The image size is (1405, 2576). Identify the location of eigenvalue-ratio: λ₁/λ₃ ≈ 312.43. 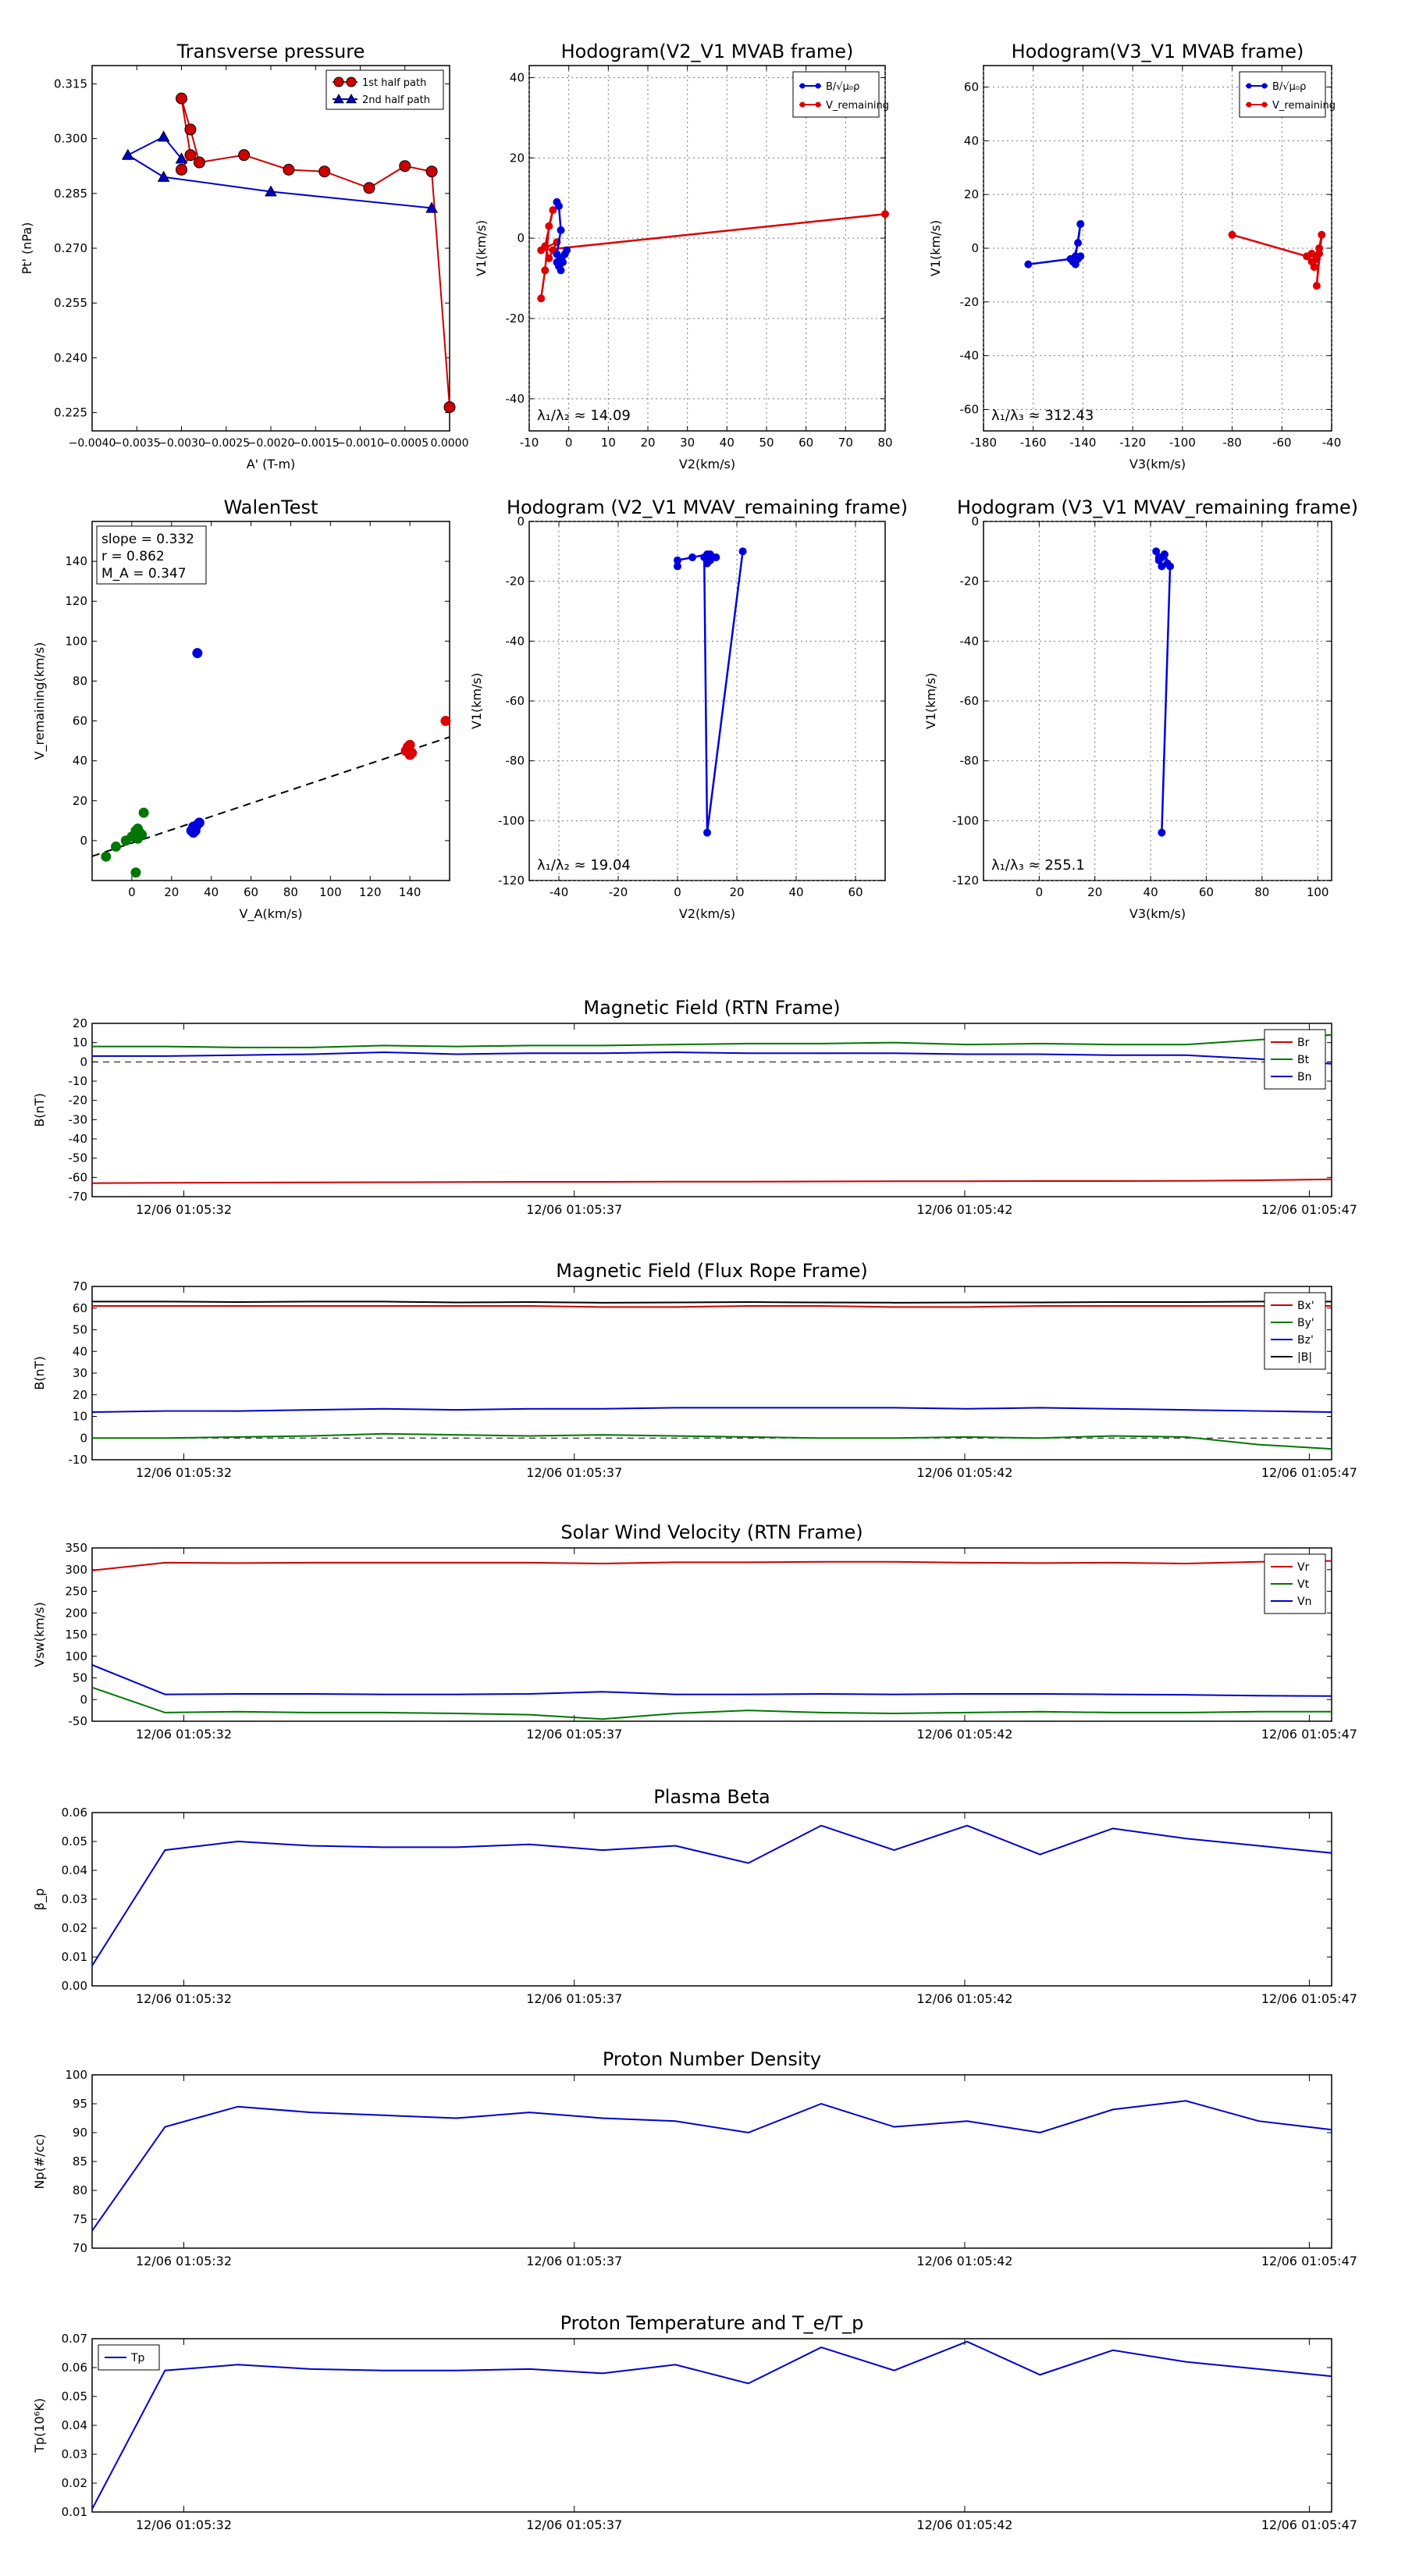
(1042, 415).